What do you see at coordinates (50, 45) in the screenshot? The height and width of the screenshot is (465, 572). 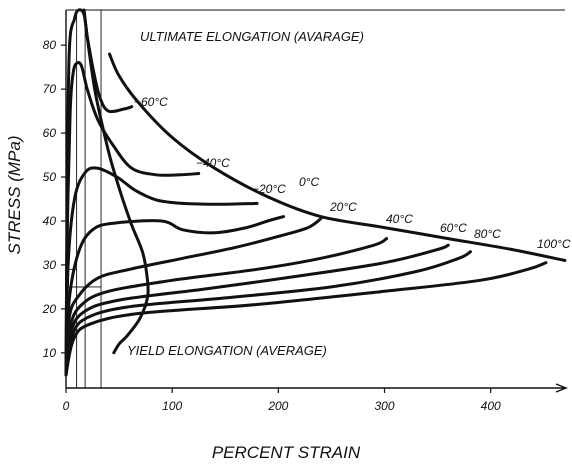 I see `y-tick-label: 80` at bounding box center [50, 45].